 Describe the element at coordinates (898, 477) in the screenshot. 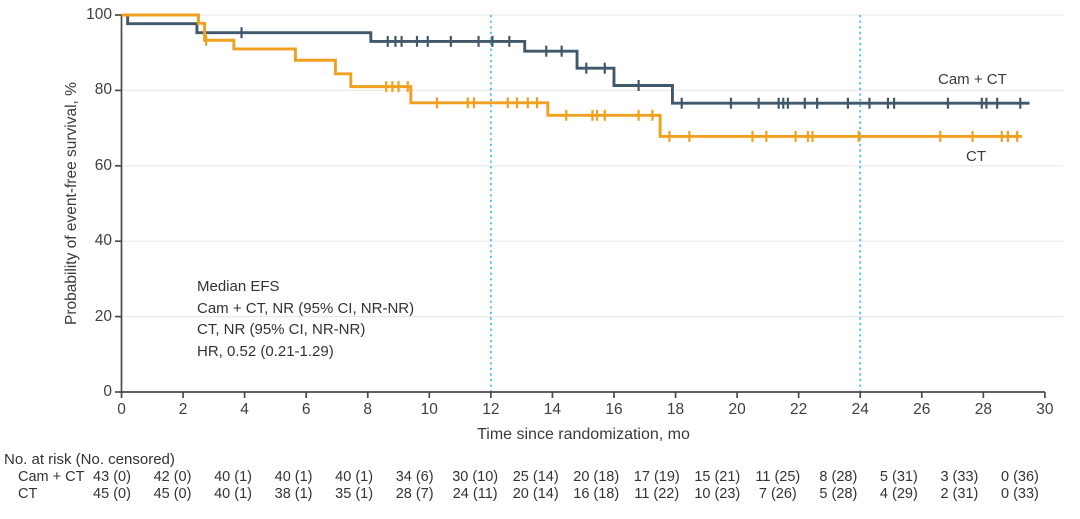

I see `risk-cell: 5 (31)` at that location.